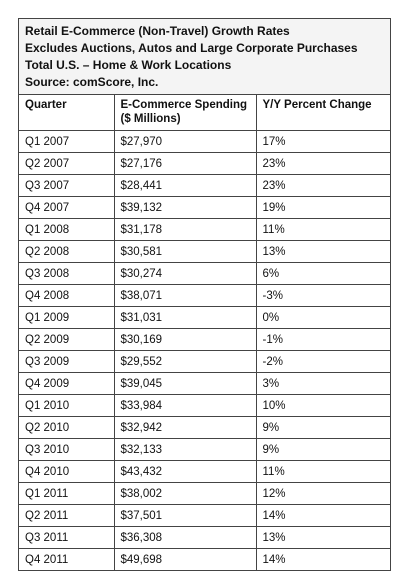 The image size is (409, 571). What do you see at coordinates (185, 185) in the screenshot?
I see `table-cell: $28,441` at bounding box center [185, 185].